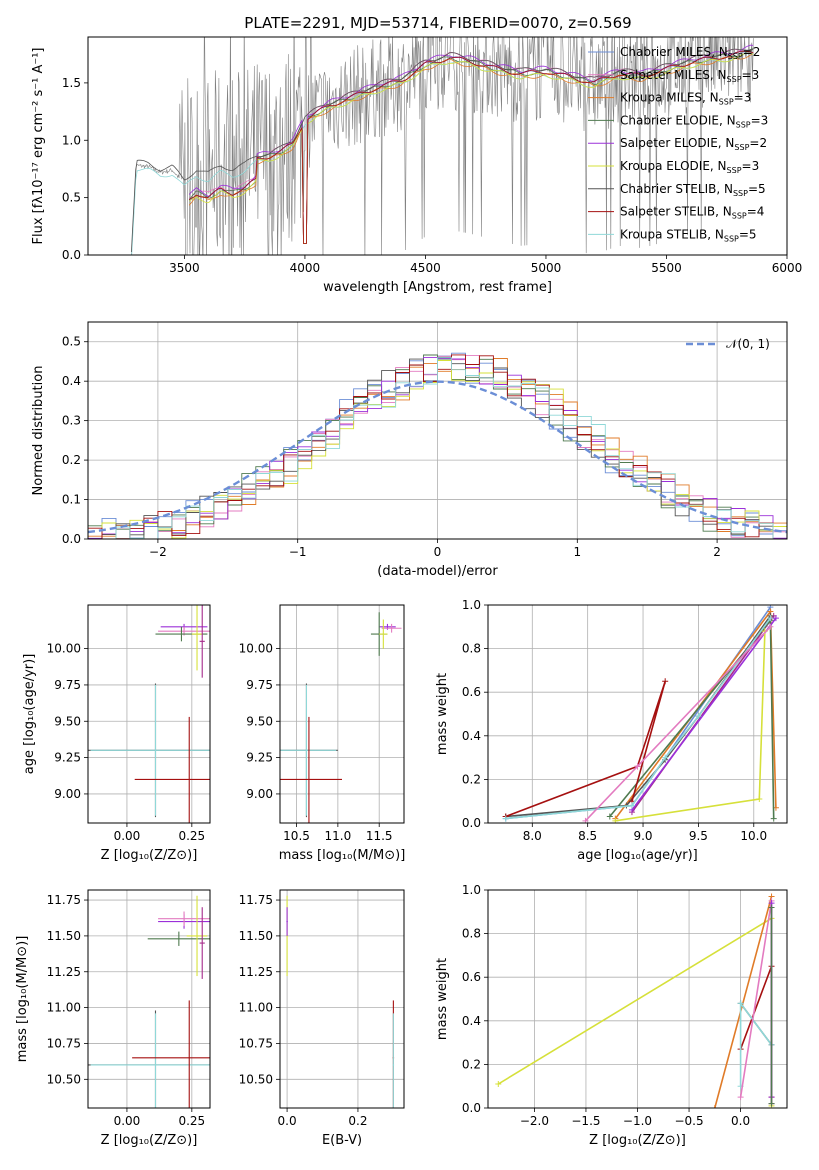 The height and width of the screenshot is (1170, 819). I want to click on x-tick-label: 10.5, so click(296, 836).